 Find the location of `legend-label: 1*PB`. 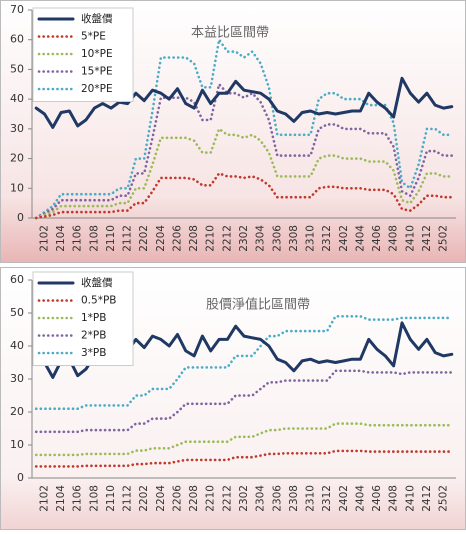

legend-label: 1*PB is located at coordinates (93, 318).